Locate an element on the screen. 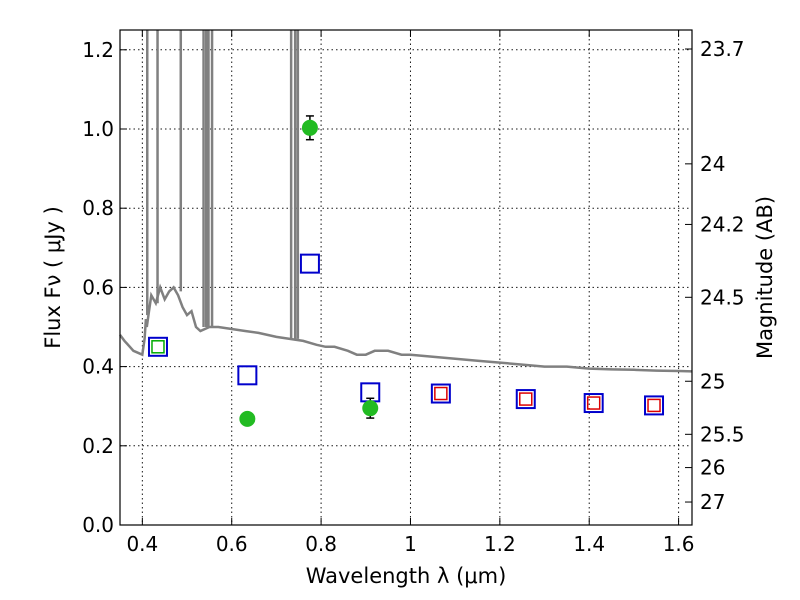 The width and height of the screenshot is (800, 600). x-tick-label: 0.8 is located at coordinates (321, 544).